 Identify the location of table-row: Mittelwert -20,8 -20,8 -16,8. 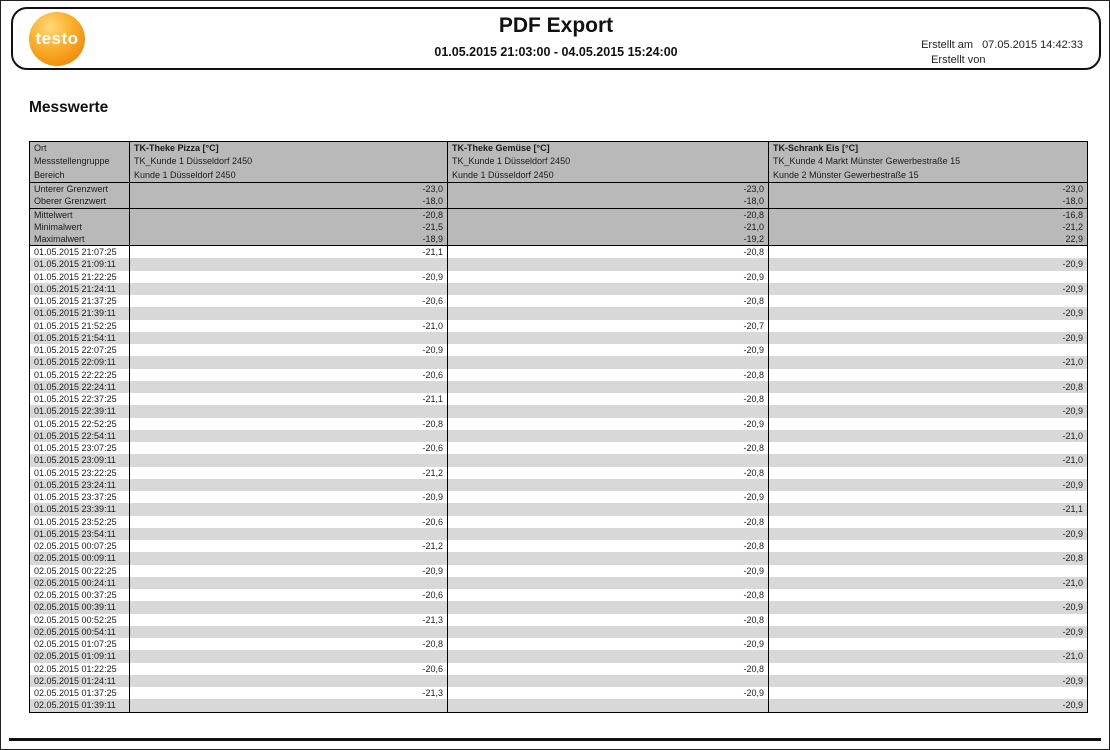
(558, 214).